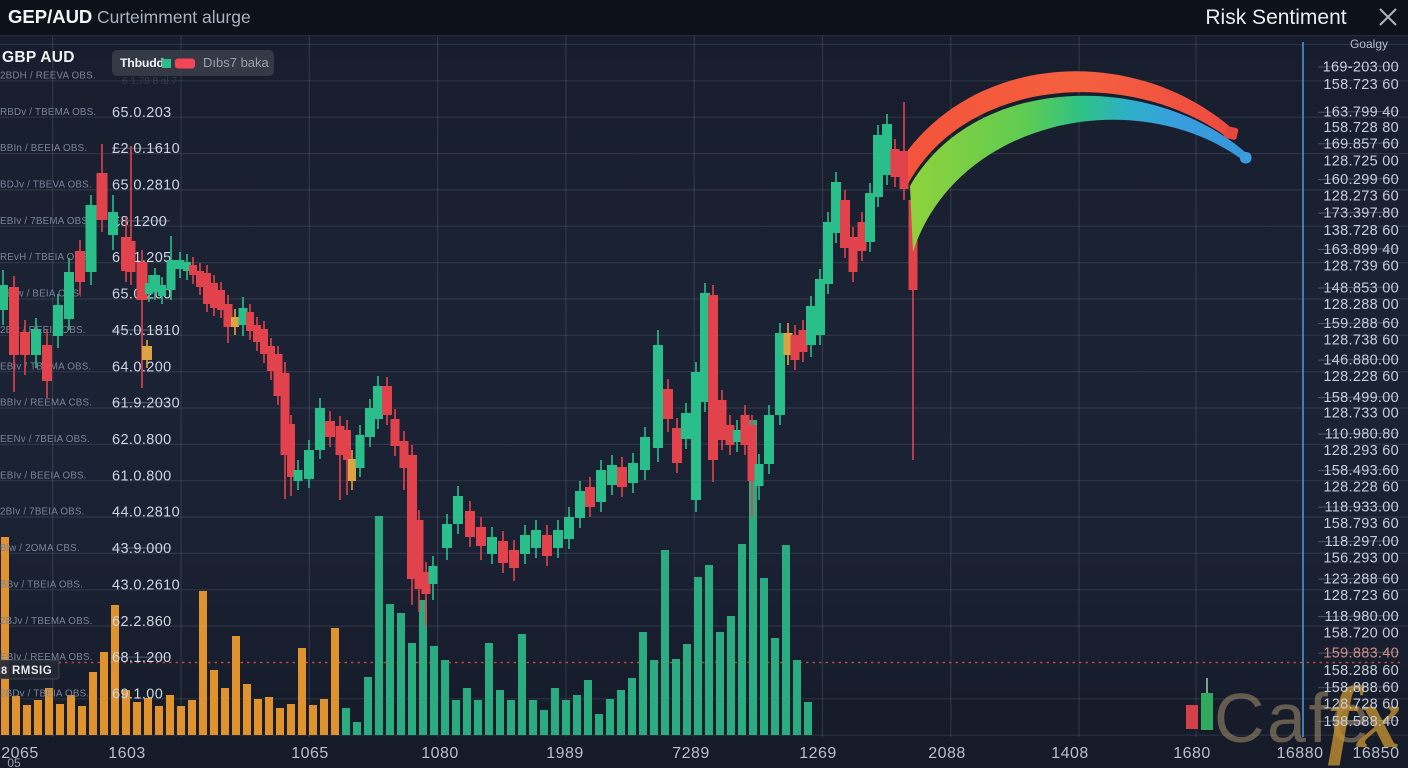 This screenshot has width=1408, height=768. I want to click on svg-text: 1680, so click(1192, 753).